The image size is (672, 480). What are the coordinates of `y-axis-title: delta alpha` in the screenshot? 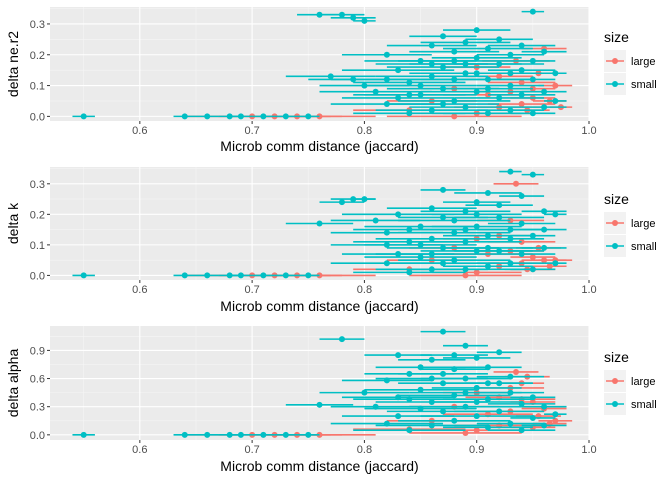 It's located at (13, 383).